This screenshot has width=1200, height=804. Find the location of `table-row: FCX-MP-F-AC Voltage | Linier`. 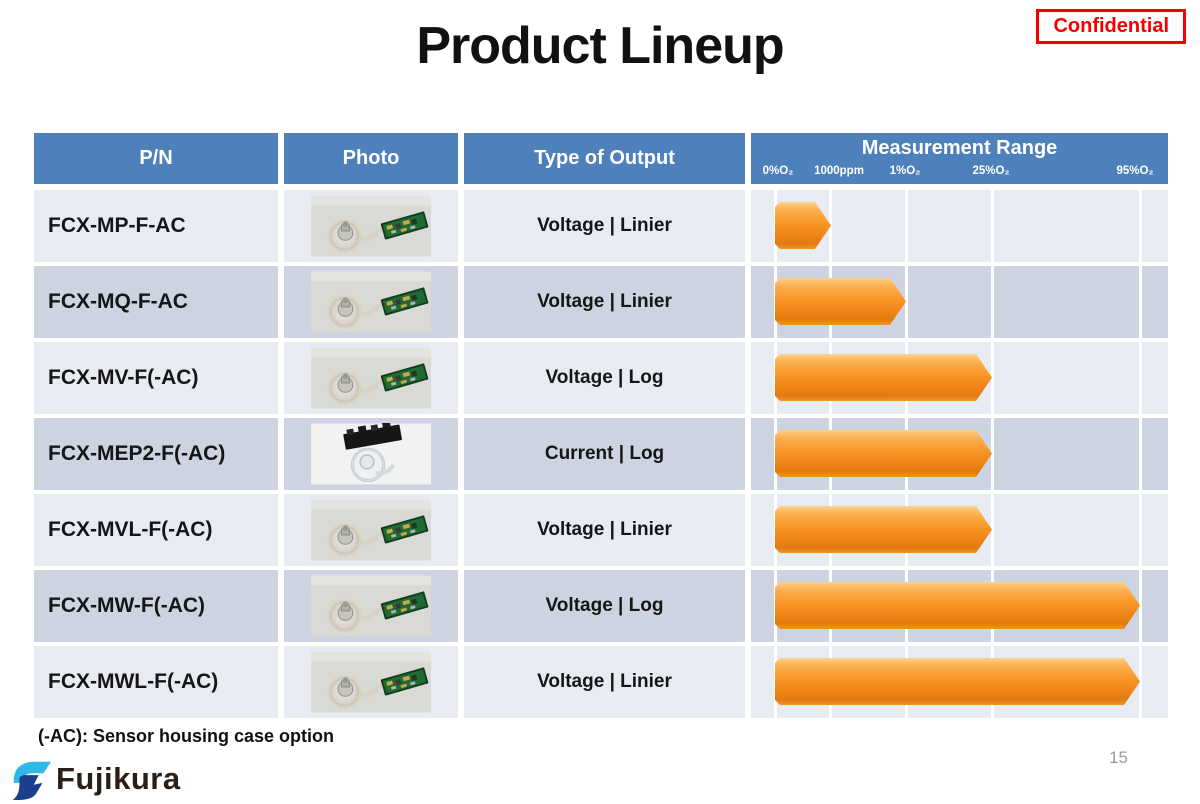

table-row: FCX-MP-F-AC Voltage | Linier is located at coordinates (601, 226).